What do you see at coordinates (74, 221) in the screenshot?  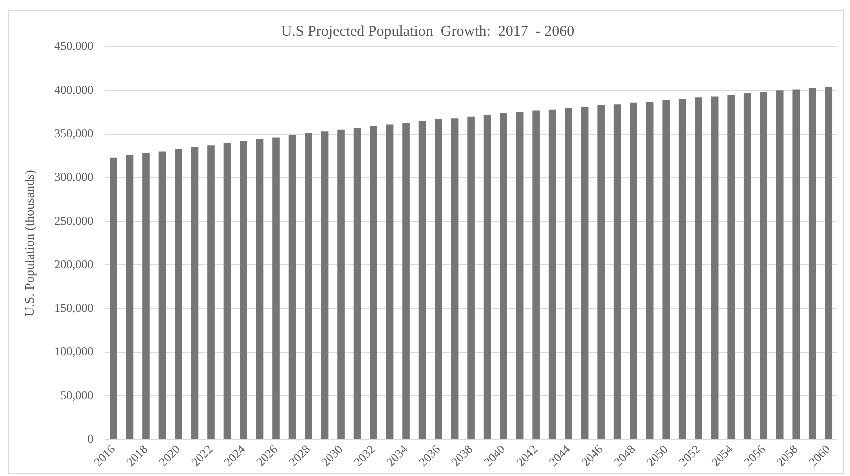 I see `y-tick-label: 250,000` at bounding box center [74, 221].